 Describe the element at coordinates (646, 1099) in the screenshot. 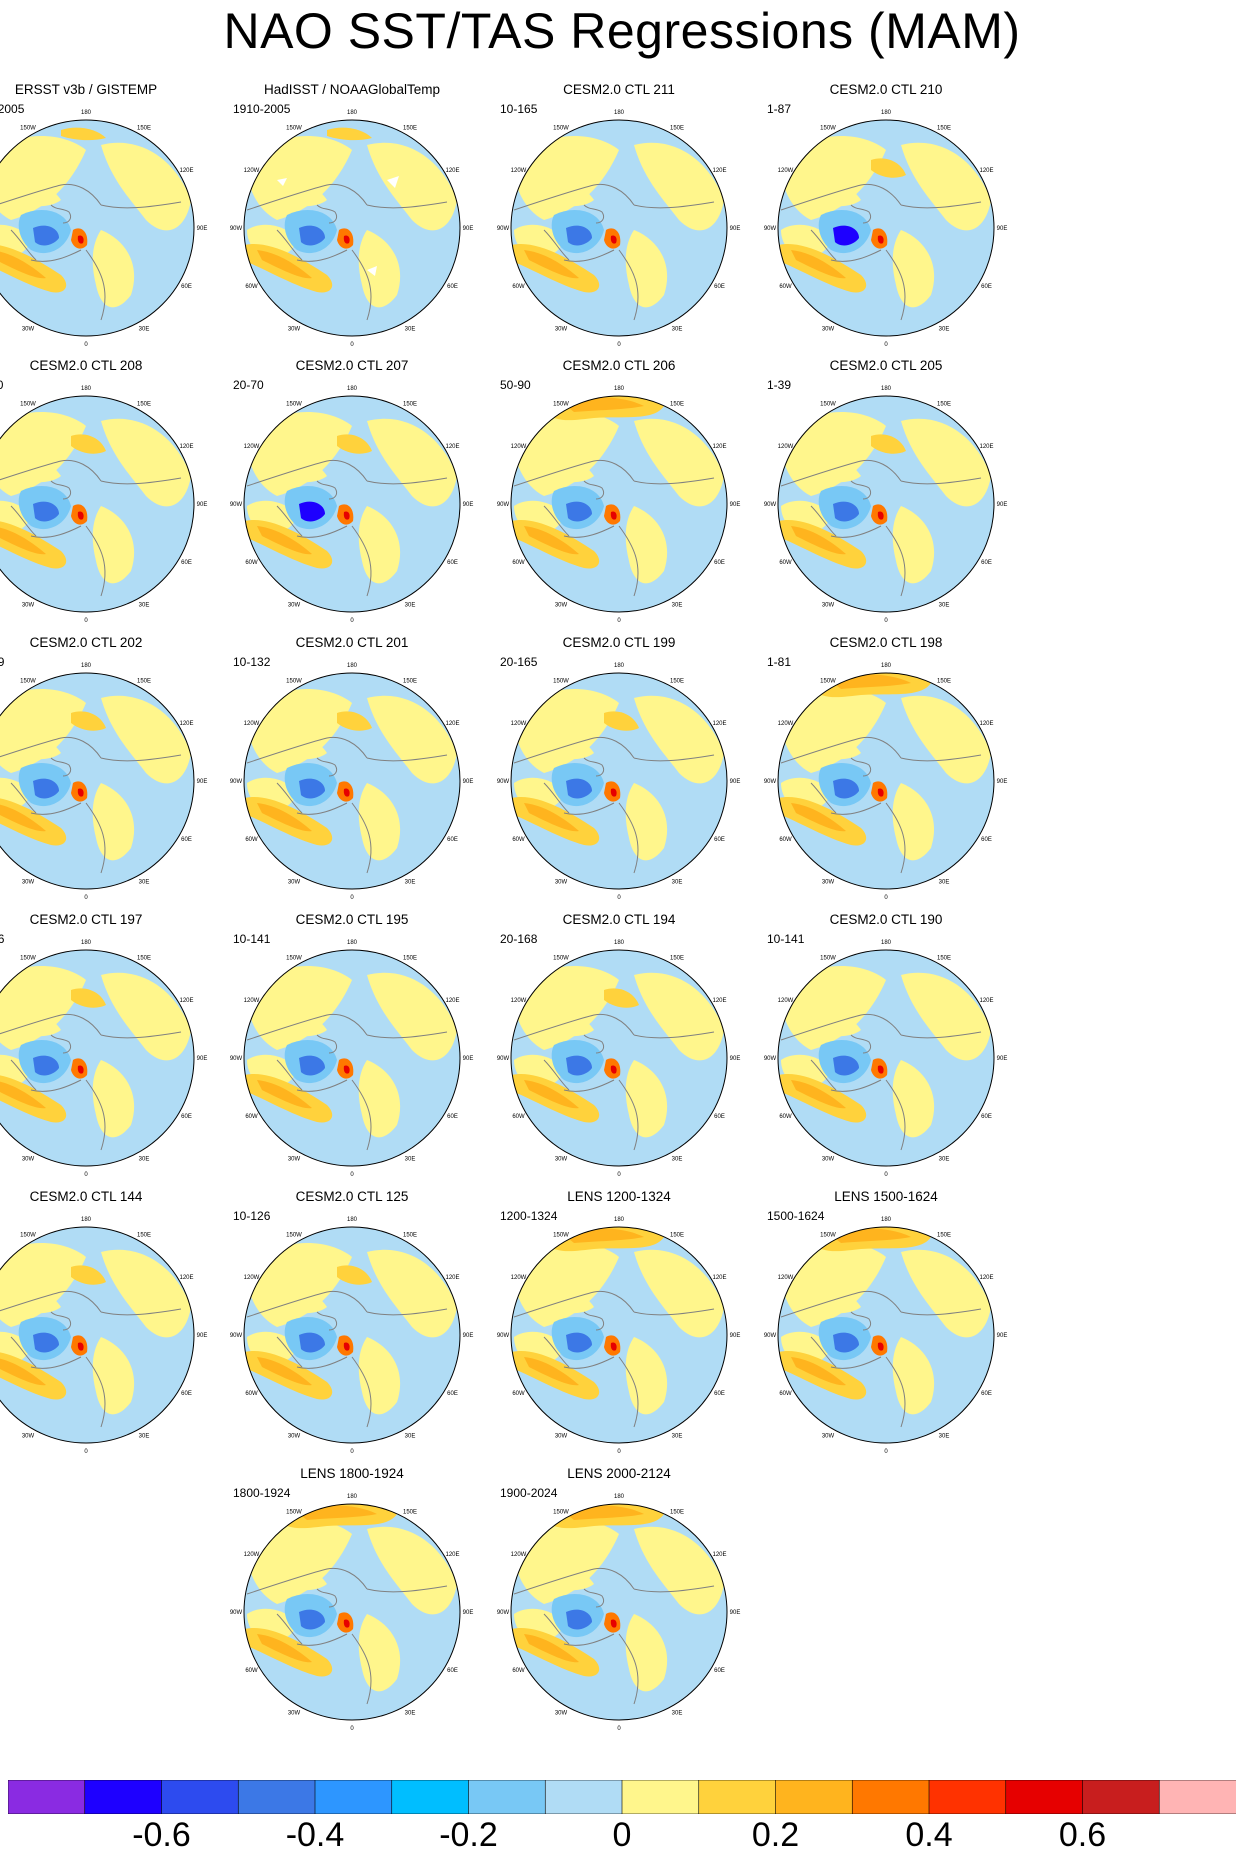

I see `warm-region-europe-africa` at that location.